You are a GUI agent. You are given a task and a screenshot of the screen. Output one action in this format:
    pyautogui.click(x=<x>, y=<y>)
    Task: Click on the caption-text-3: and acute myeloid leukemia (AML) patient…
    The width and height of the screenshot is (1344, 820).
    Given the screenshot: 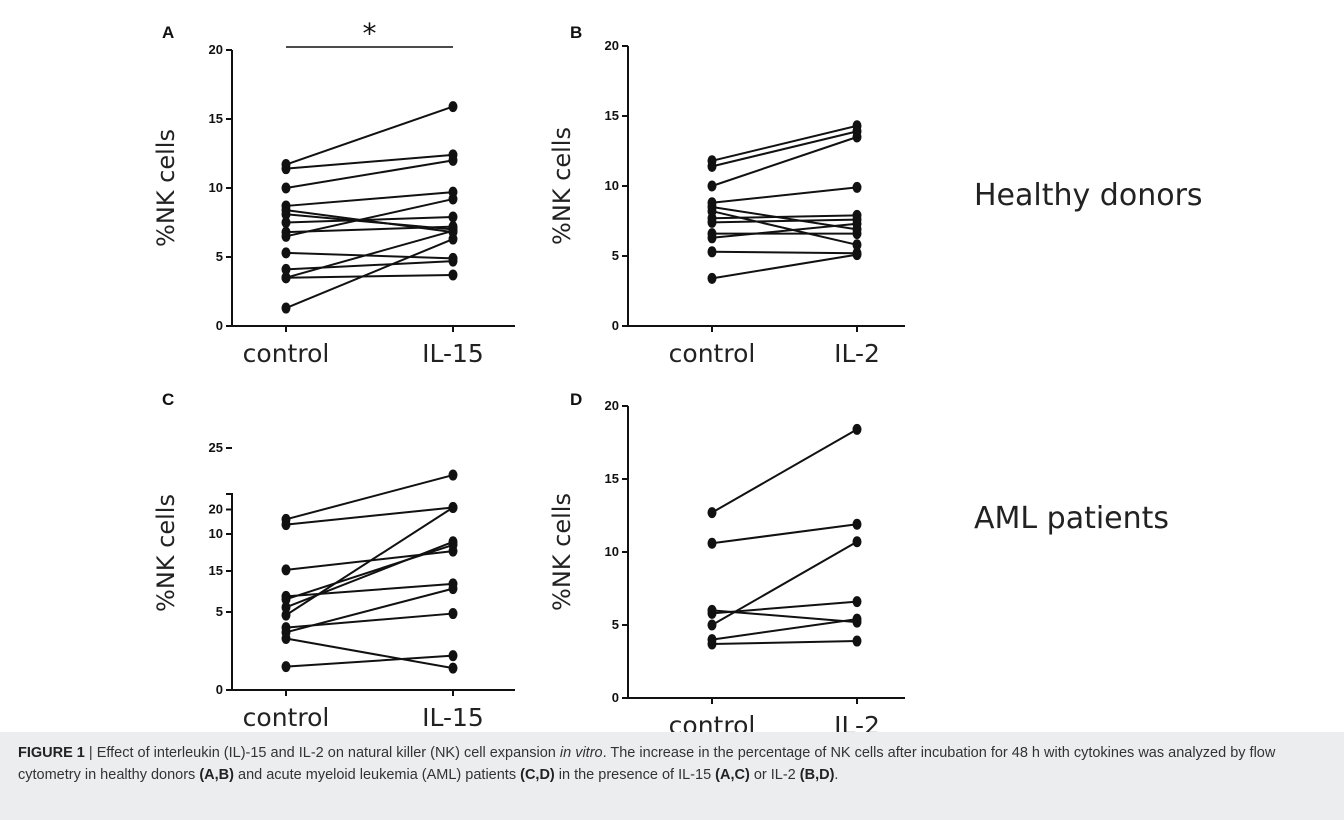 What is the action you would take?
    pyautogui.click(x=377, y=775)
    